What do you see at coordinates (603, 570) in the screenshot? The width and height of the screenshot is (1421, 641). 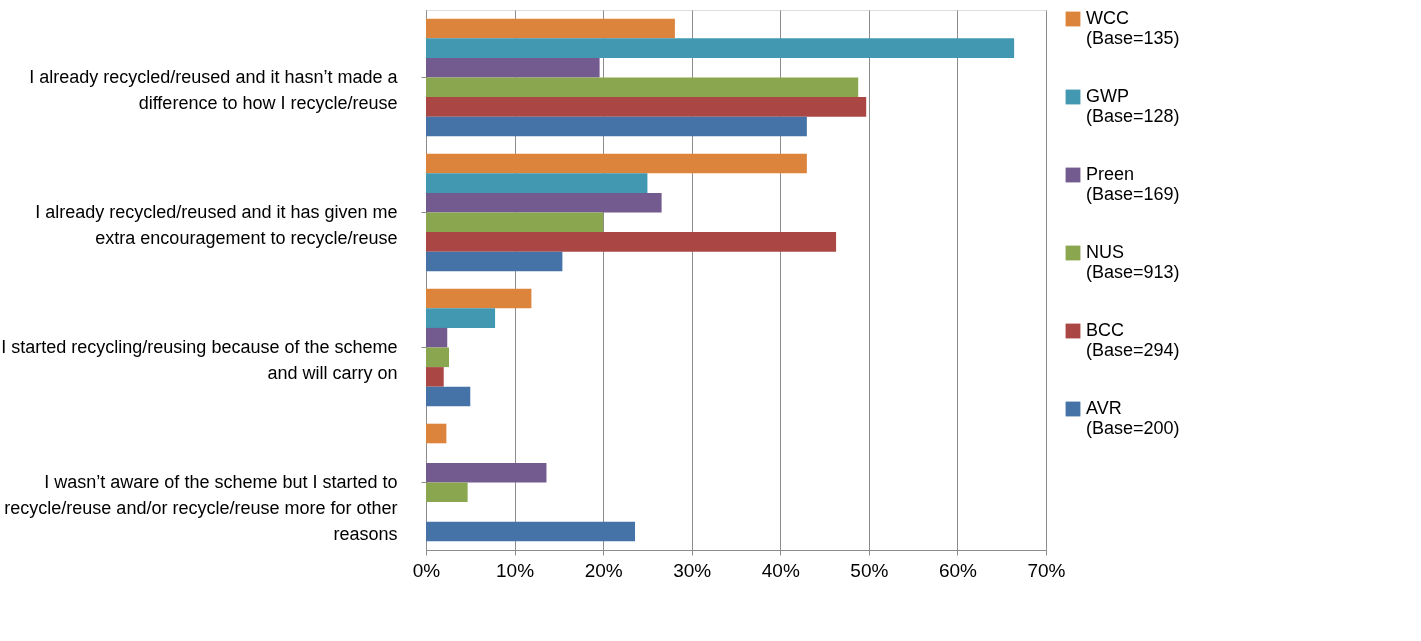 I see `x-tick-label: 20%` at bounding box center [603, 570].